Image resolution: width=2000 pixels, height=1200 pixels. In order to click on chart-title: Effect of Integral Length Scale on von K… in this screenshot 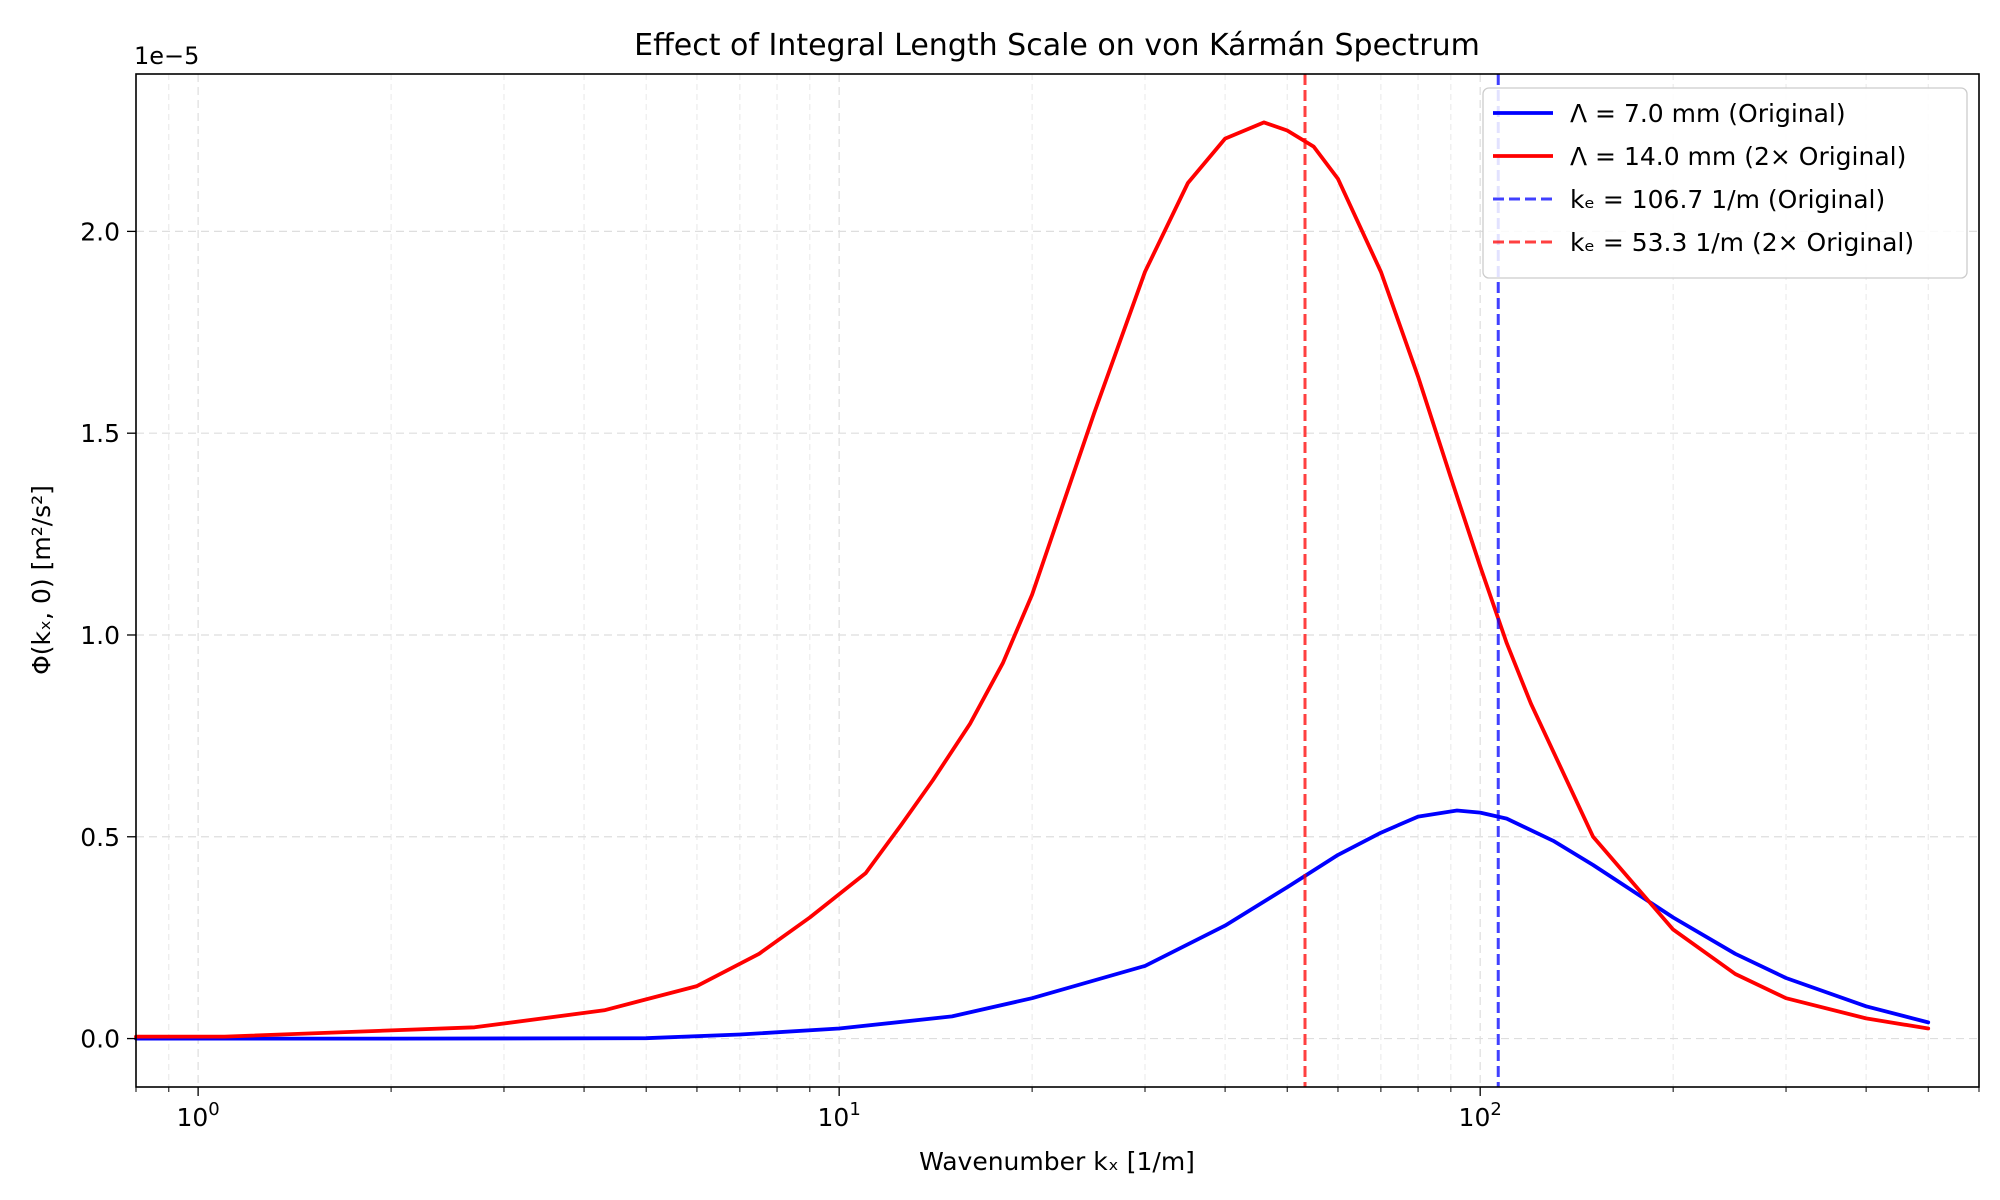, I will do `click(1057, 45)`.